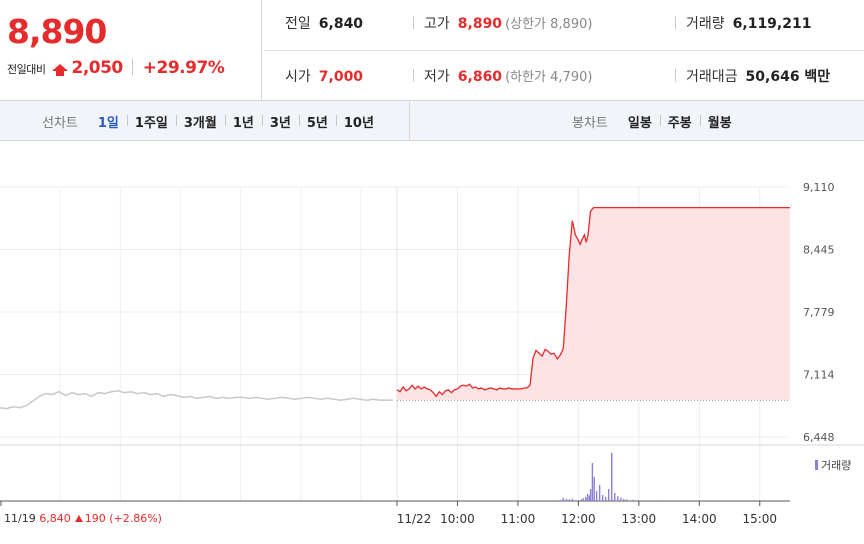  What do you see at coordinates (183, 68) in the screenshot?
I see `change-percent: +29.97%` at bounding box center [183, 68].